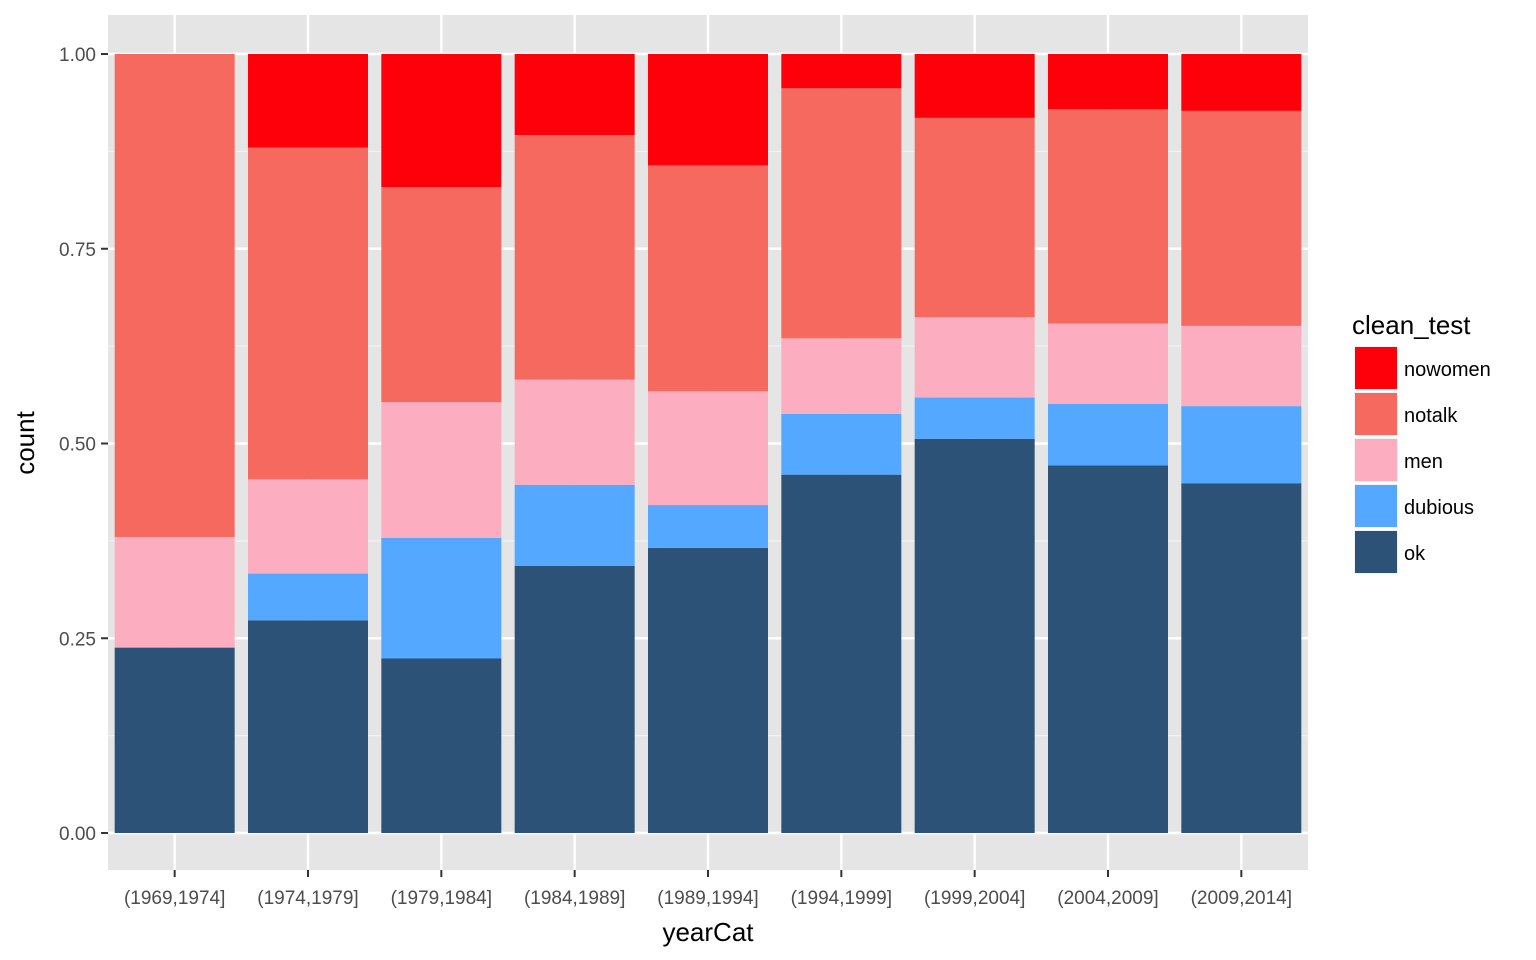 The image size is (1536, 960). What do you see at coordinates (708, 932) in the screenshot?
I see `x-axis-title: yearCat` at bounding box center [708, 932].